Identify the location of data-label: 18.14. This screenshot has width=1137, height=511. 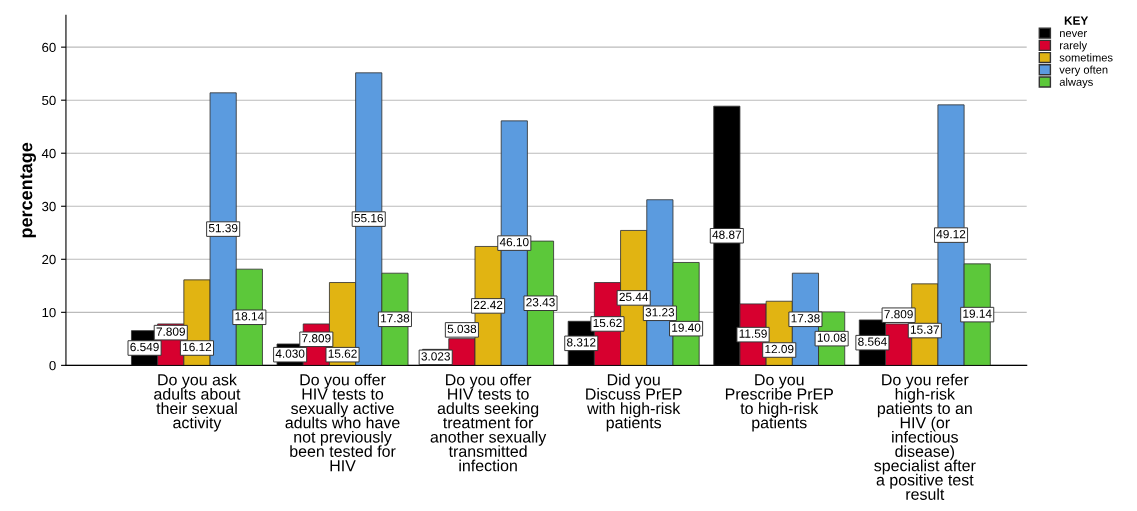
(249, 316).